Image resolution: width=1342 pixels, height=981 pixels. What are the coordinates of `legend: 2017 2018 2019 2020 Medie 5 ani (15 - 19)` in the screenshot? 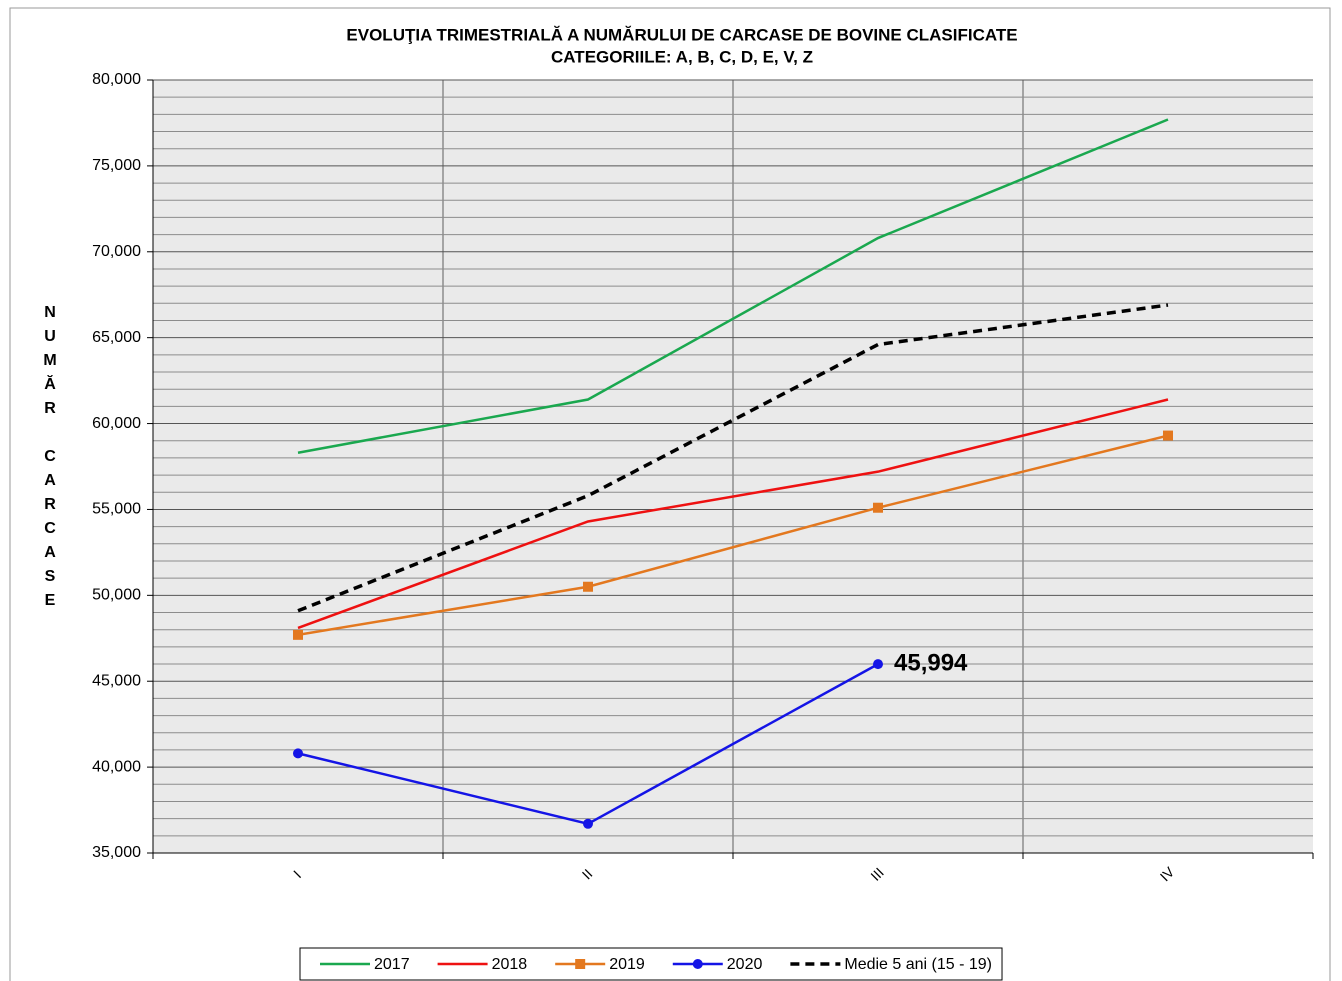 It's located at (651, 964).